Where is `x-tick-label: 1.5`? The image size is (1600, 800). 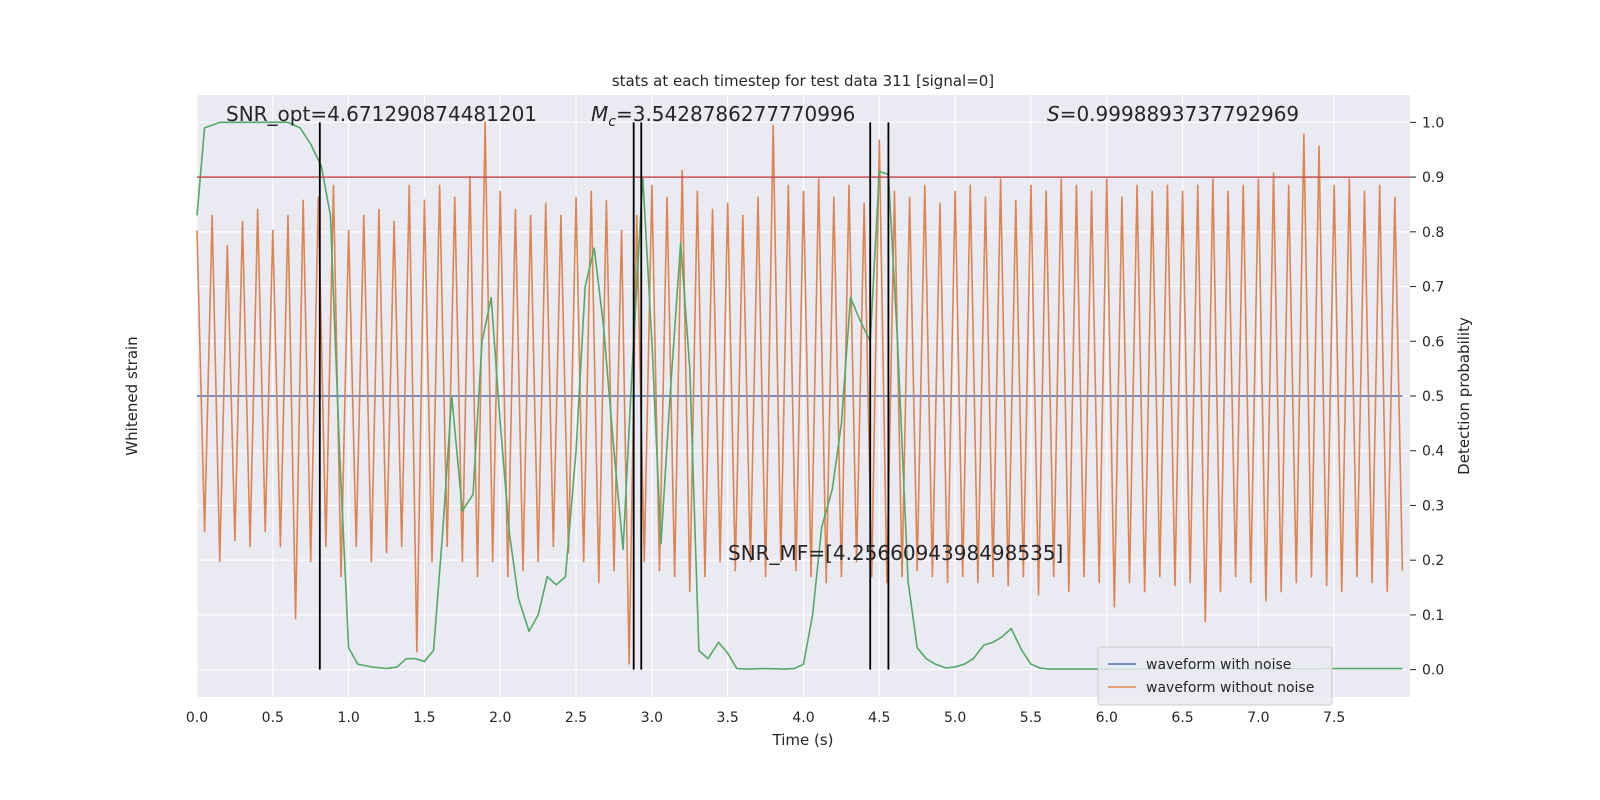
x-tick-label: 1.5 is located at coordinates (424, 718).